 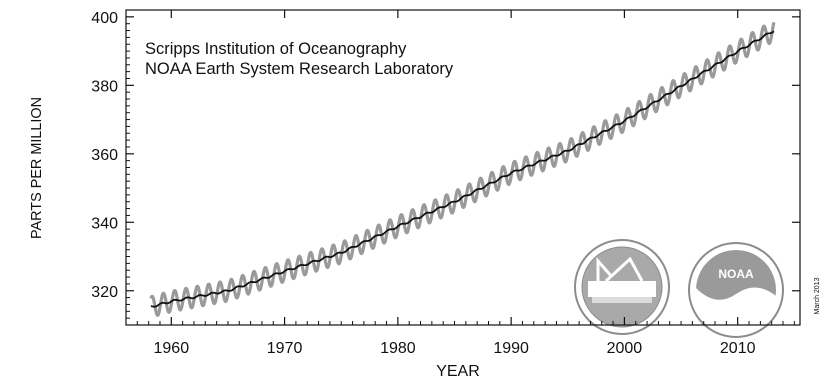 I want to click on x-tick-label-1990: 1990, so click(x=511, y=348).